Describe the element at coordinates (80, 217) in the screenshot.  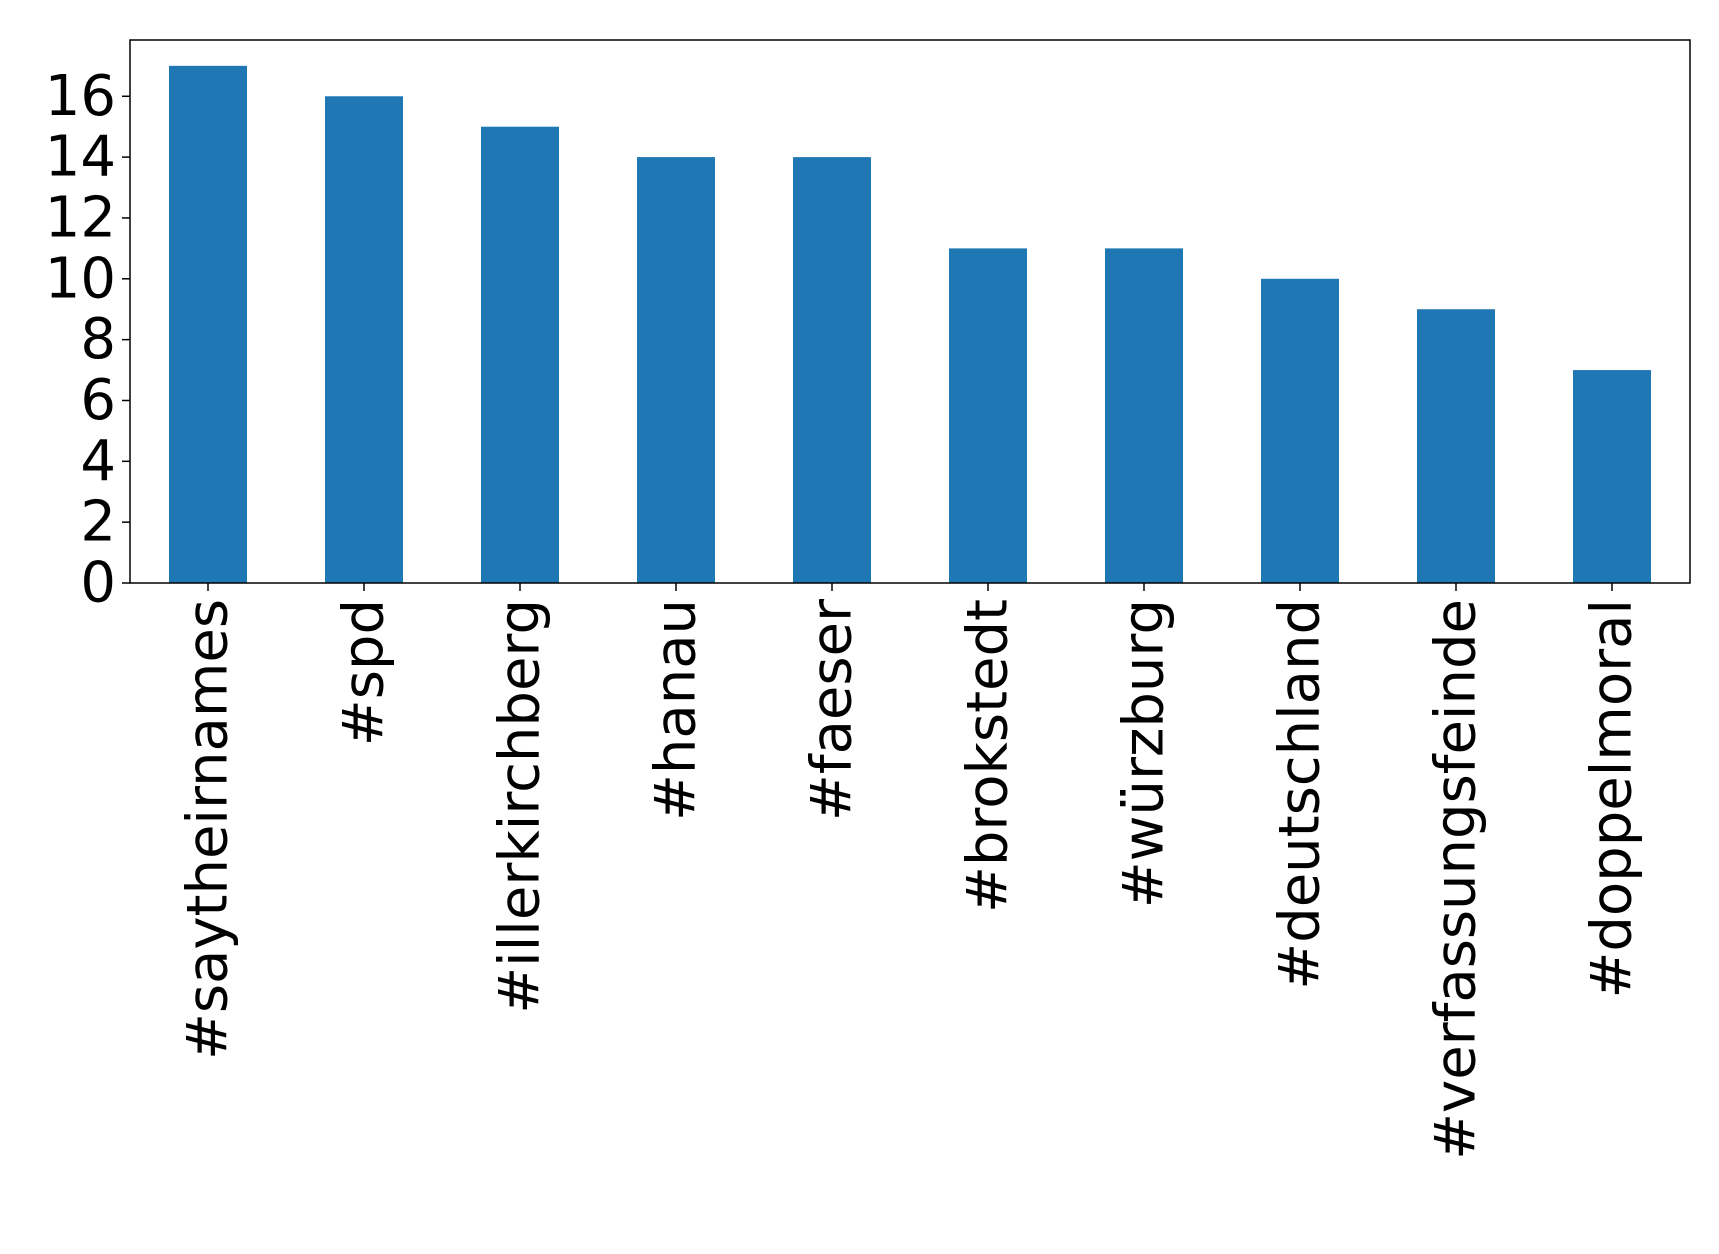
I see `y-tick-label: 12` at that location.